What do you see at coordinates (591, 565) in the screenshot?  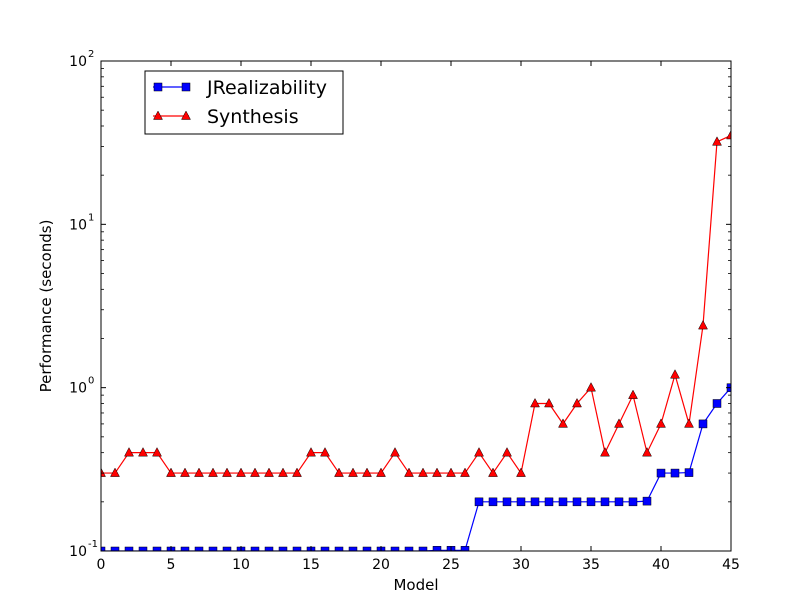 I see `x-tick-label: 35` at bounding box center [591, 565].